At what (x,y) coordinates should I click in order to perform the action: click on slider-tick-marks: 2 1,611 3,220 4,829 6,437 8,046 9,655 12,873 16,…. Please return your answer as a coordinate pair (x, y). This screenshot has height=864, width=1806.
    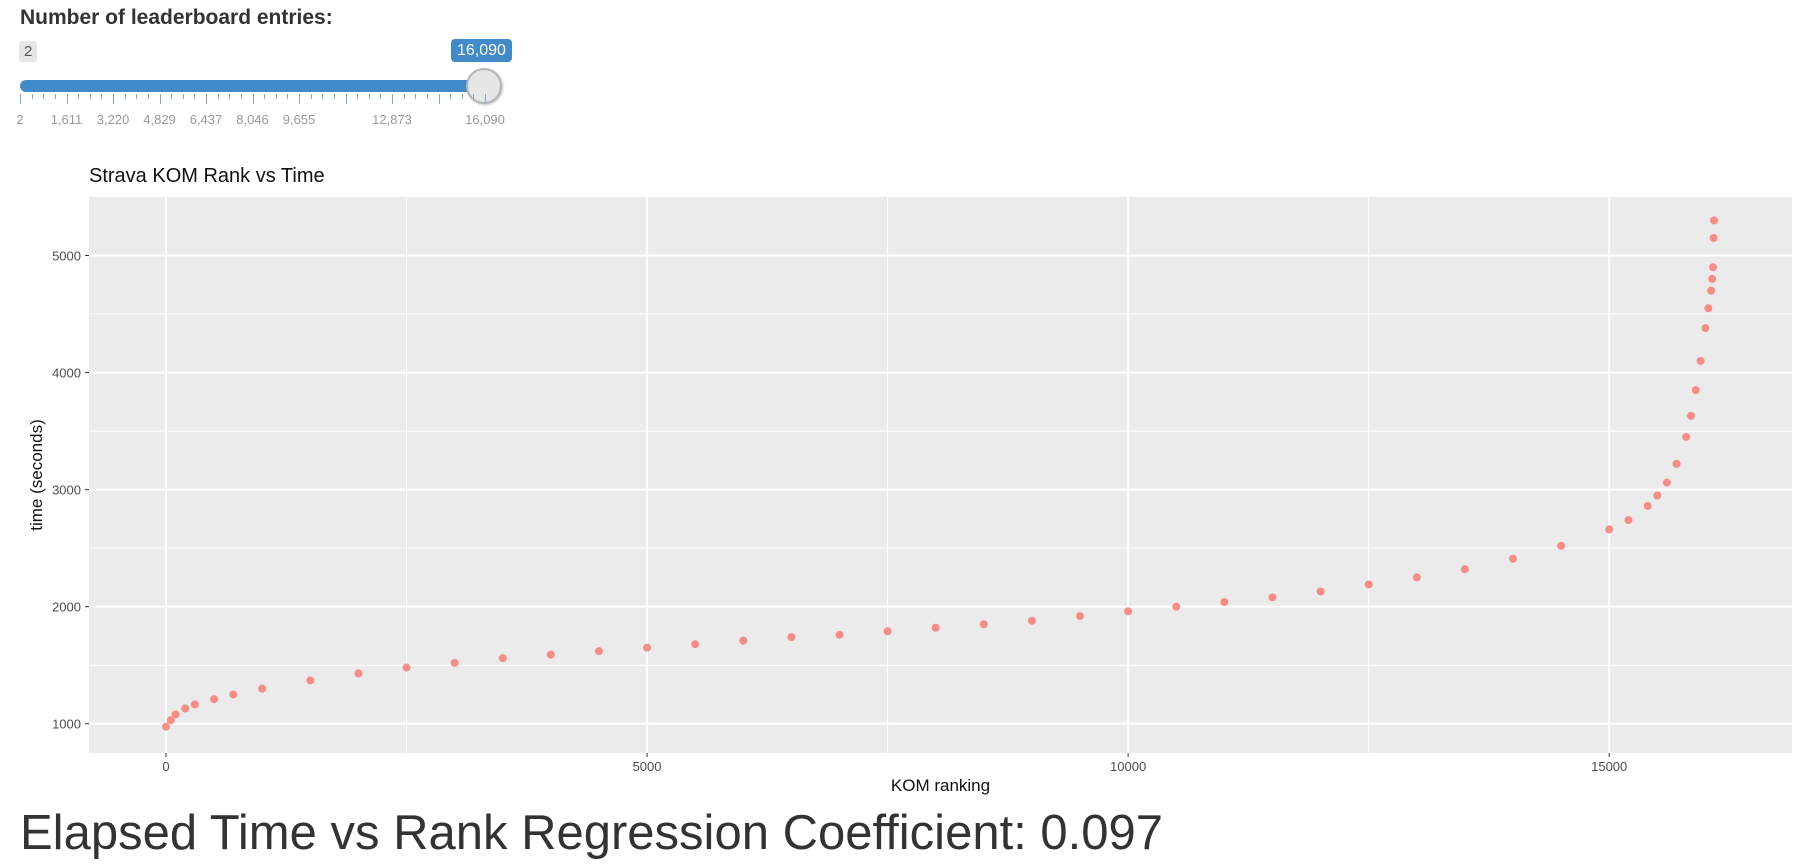
    Looking at the image, I should click on (260, 110).